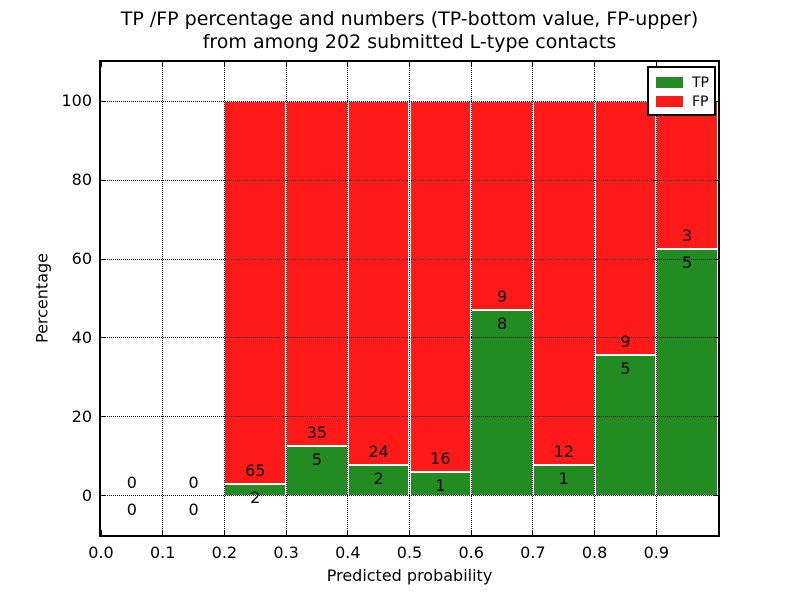 This screenshot has height=600, width=800. Describe the element at coordinates (81, 416) in the screenshot. I see `y-tick-label: 20` at that location.